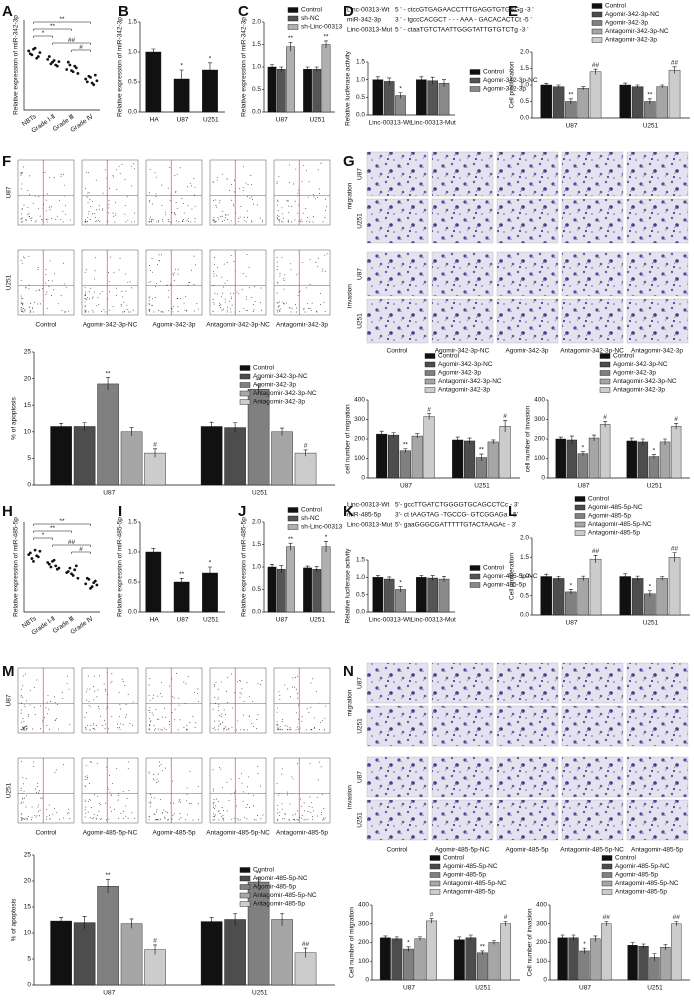 The height and width of the screenshot is (1002, 694). What do you see at coordinates (238, 790) in the screenshot?
I see `quadrant-line` at bounding box center [238, 790].